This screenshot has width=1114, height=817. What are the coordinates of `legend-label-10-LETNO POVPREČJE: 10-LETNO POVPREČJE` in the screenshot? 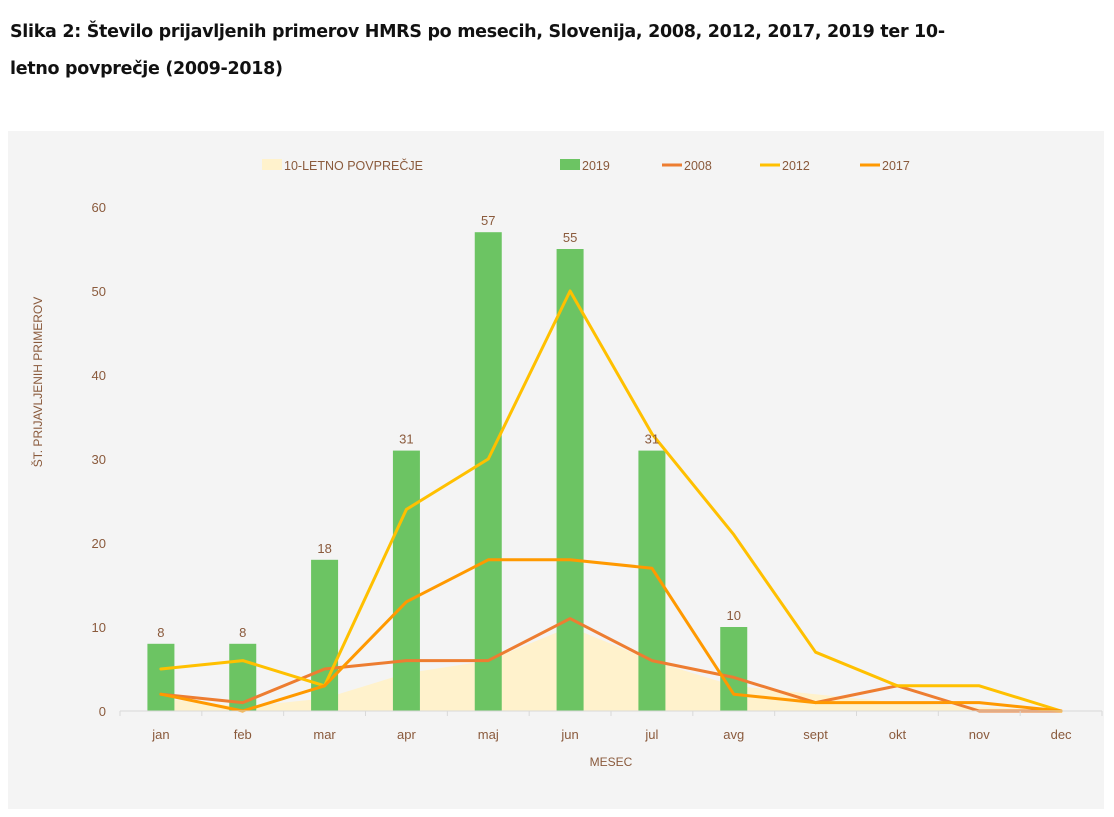 It's located at (353, 165).